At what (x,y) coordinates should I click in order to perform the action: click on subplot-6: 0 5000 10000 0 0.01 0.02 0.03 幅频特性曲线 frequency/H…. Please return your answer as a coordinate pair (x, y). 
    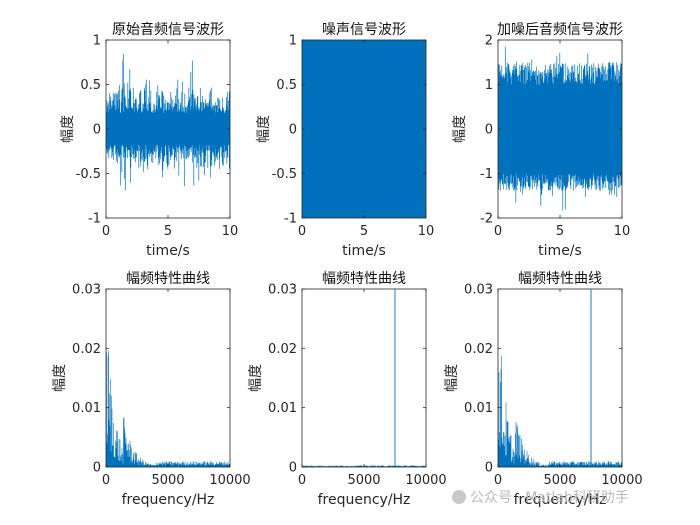
    Looking at the image, I should click on (543, 389).